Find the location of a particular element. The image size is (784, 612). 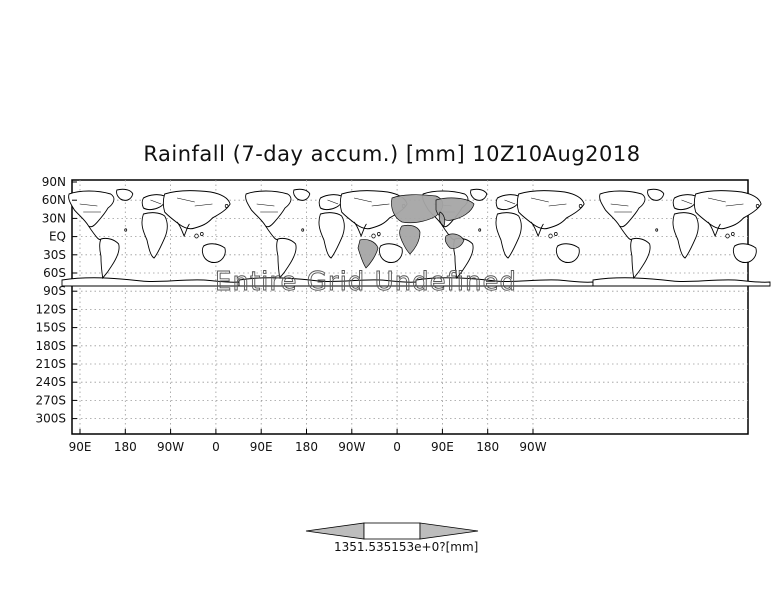

lat-tick-label: 270S is located at coordinates (50, 400).